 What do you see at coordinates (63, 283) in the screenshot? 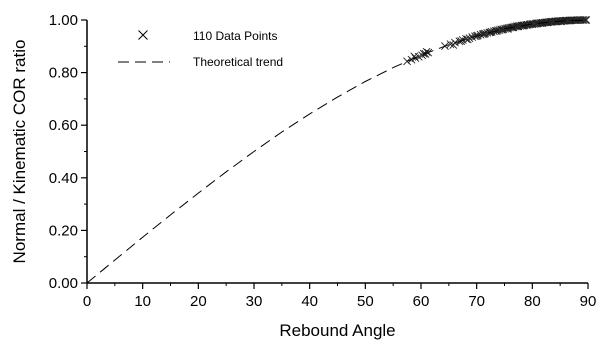
I see `y-tick-label: 0.00` at bounding box center [63, 283].